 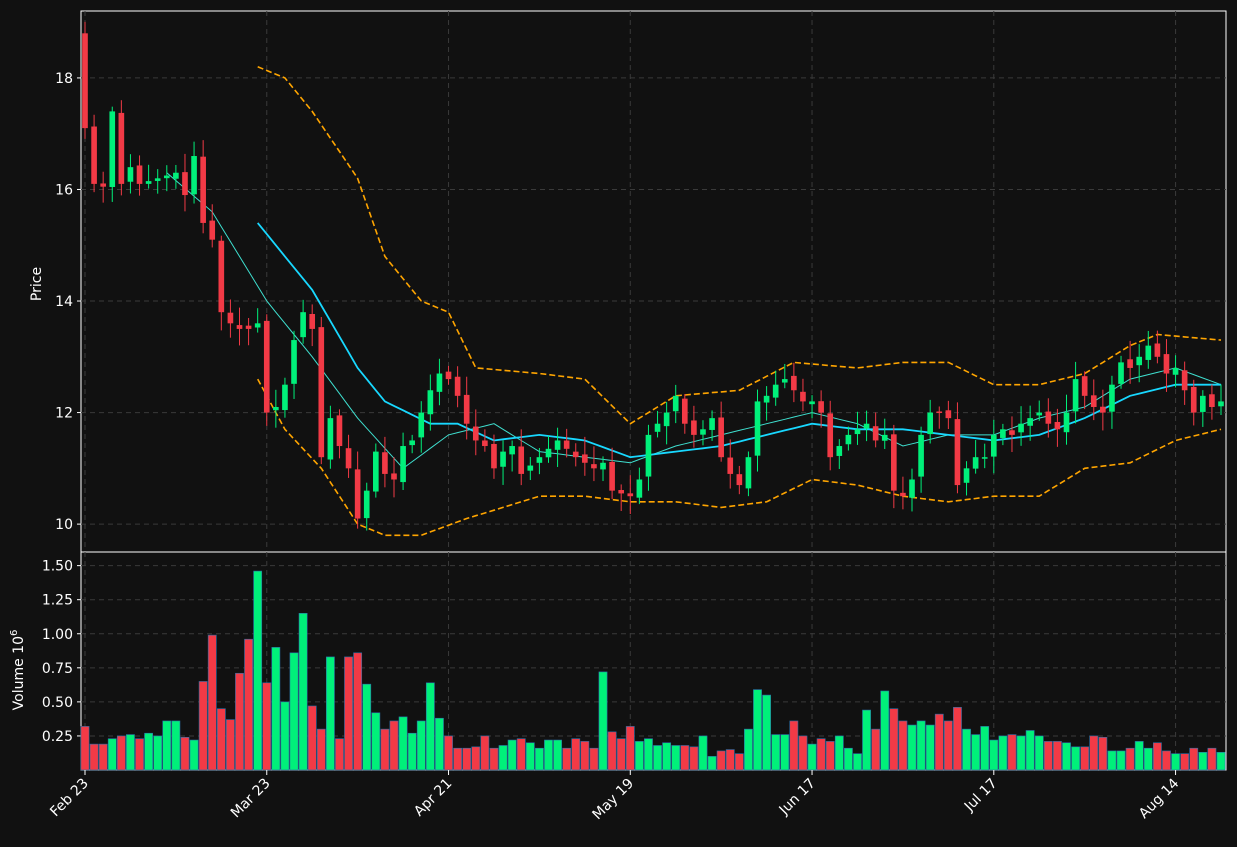 What do you see at coordinates (57, 635) in the screenshot?
I see `volume-tick-label: 1.00` at bounding box center [57, 635].